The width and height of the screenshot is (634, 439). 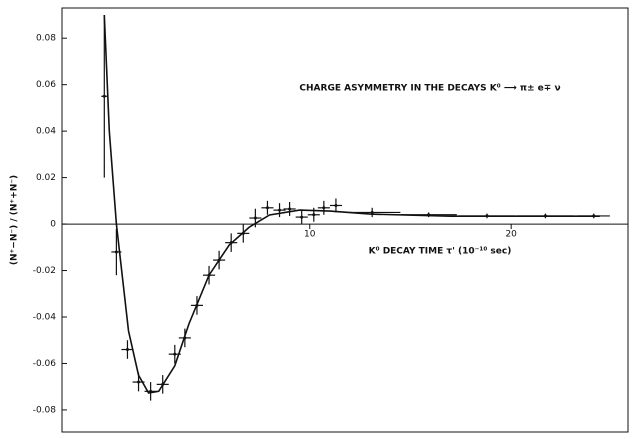 I want to click on x-tick-label: 10, so click(x=310, y=235).